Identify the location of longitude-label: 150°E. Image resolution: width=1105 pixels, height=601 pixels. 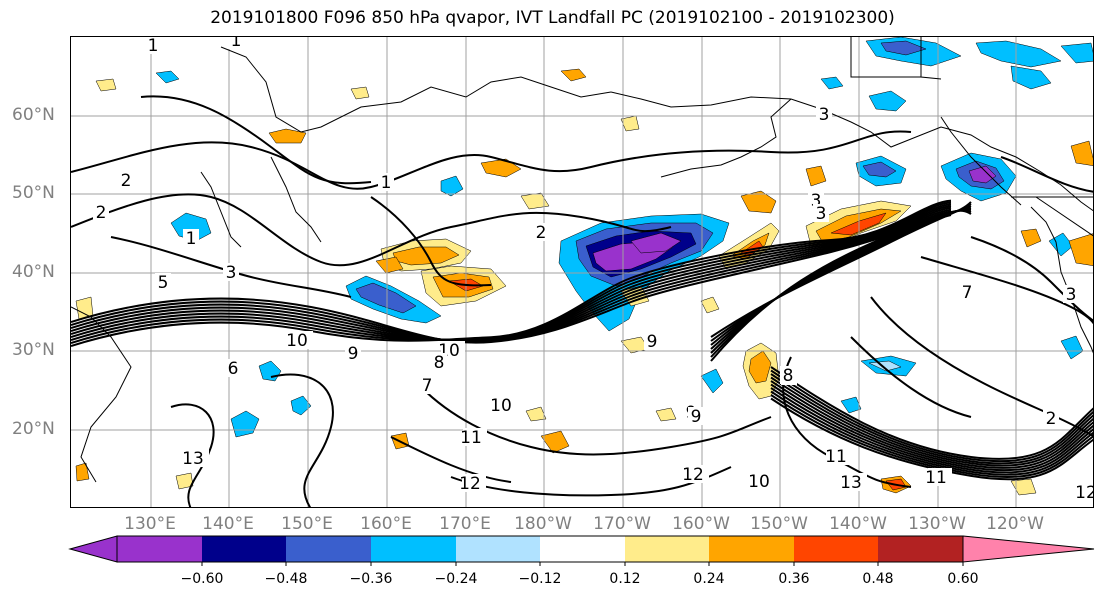
(307, 524).